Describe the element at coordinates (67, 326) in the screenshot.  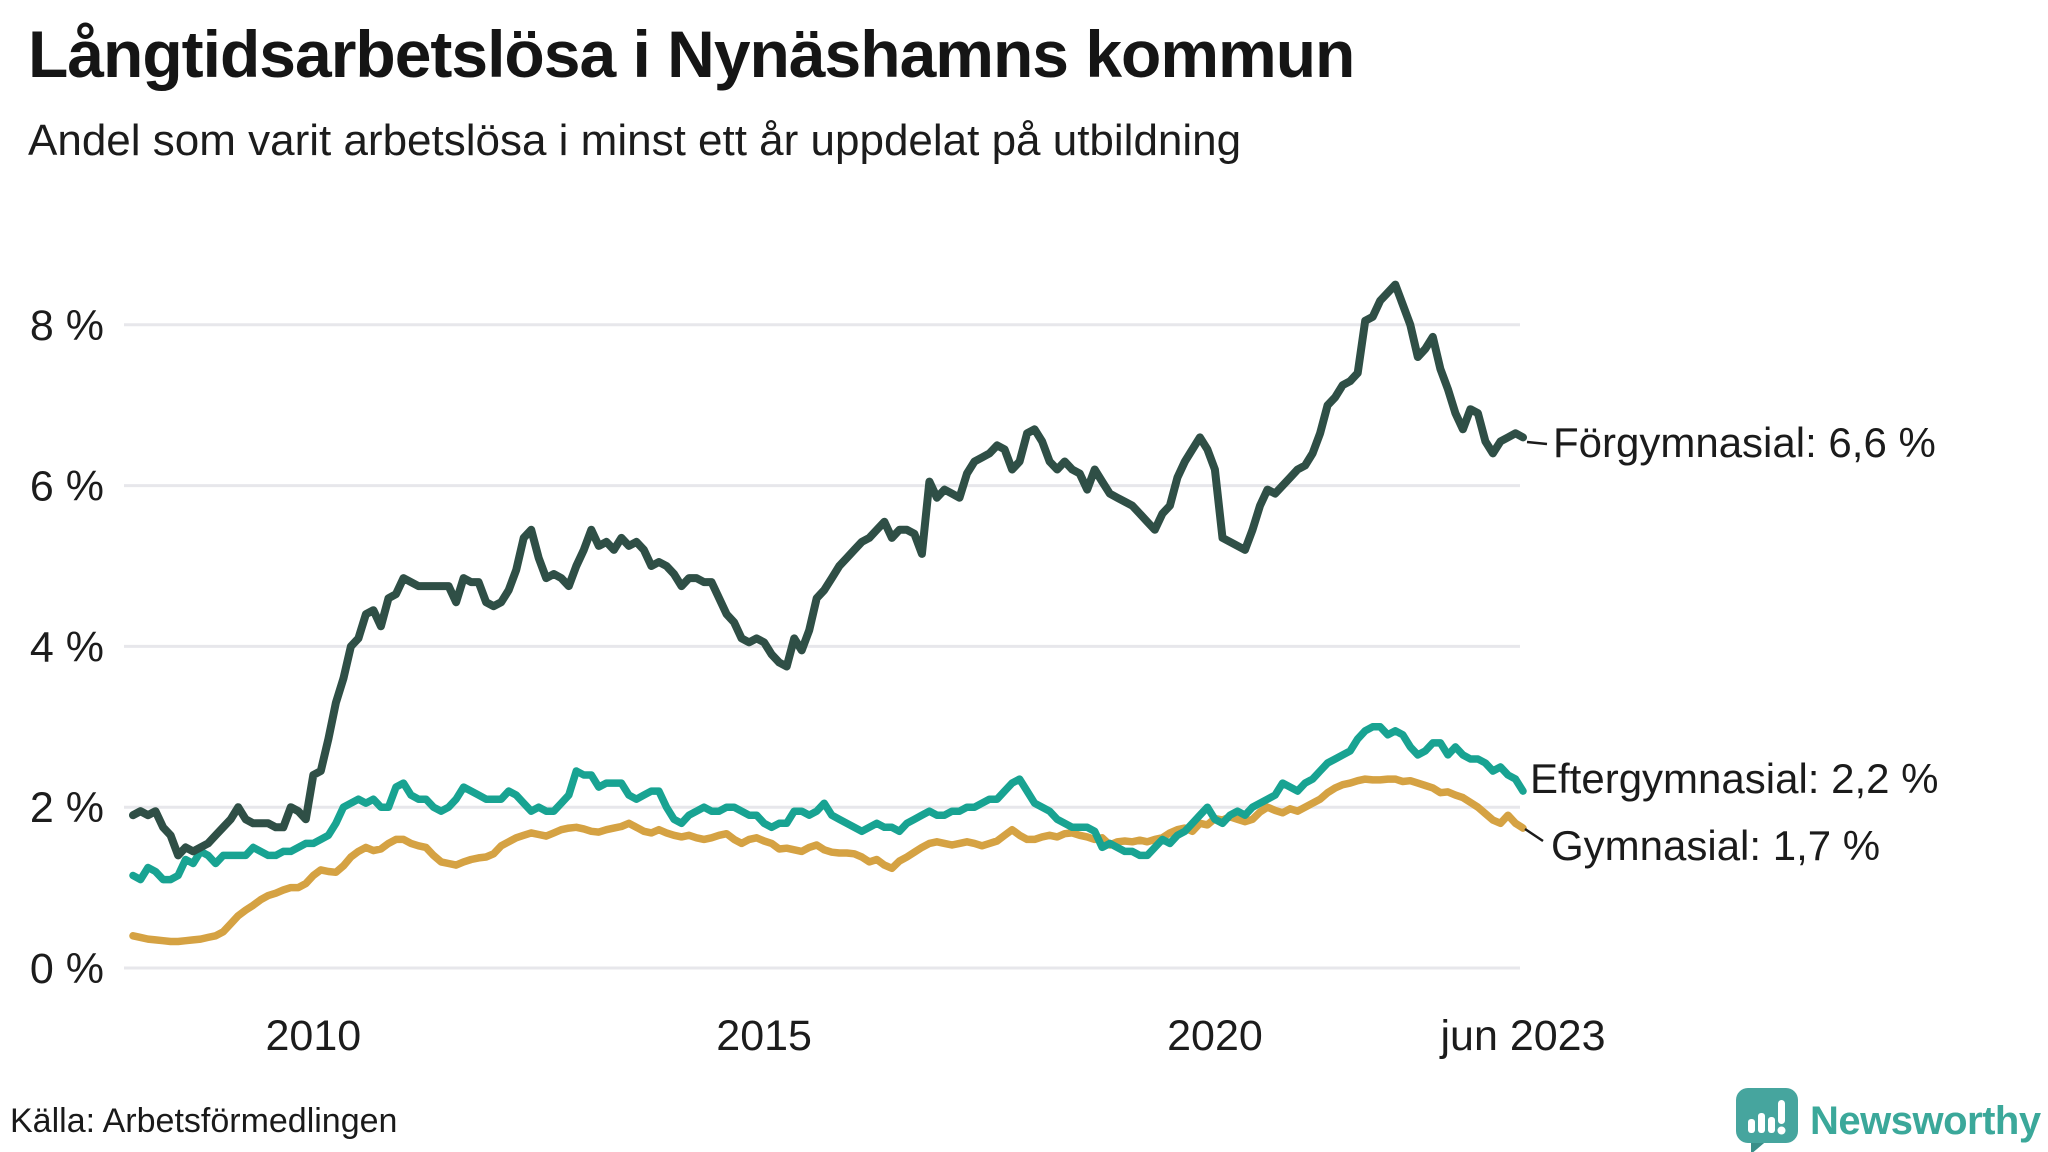
I see `y-tick-label: 8 %` at that location.